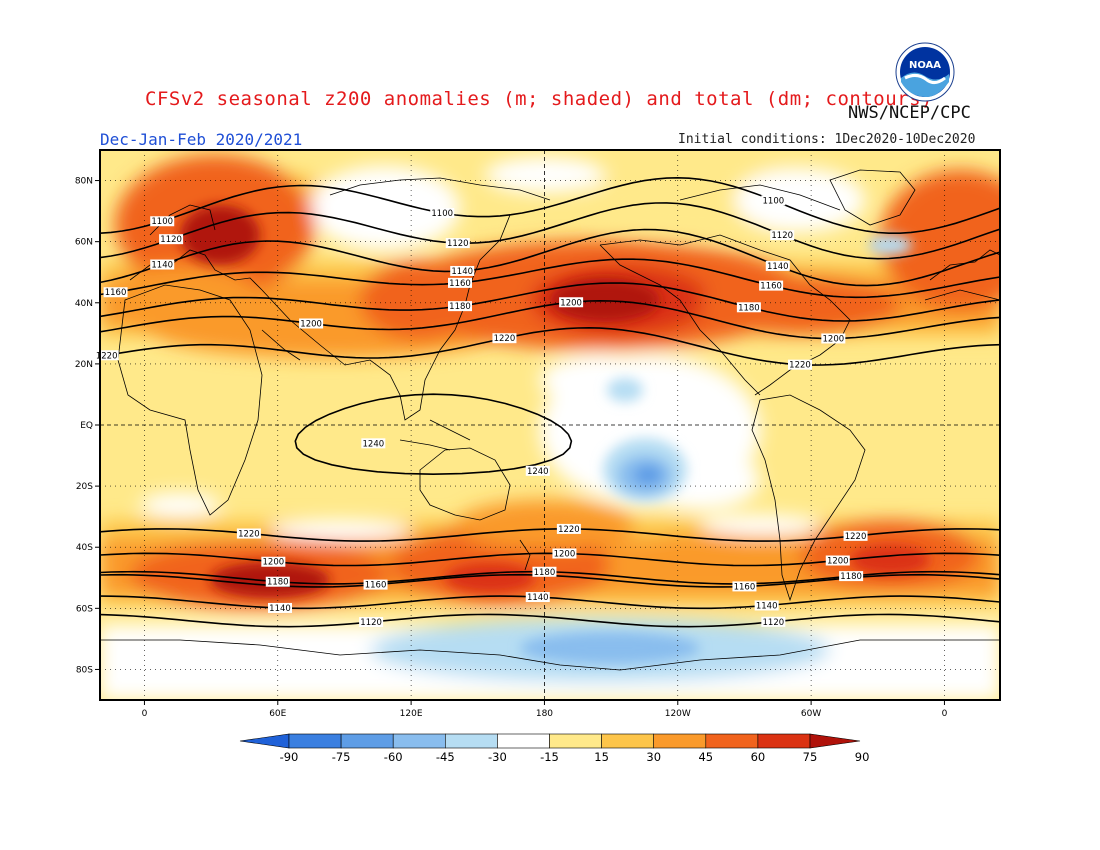 This screenshot has width=1100, height=850. What do you see at coordinates (705, 757) in the screenshot?
I see `colorbar-tick-label: 45` at bounding box center [705, 757].